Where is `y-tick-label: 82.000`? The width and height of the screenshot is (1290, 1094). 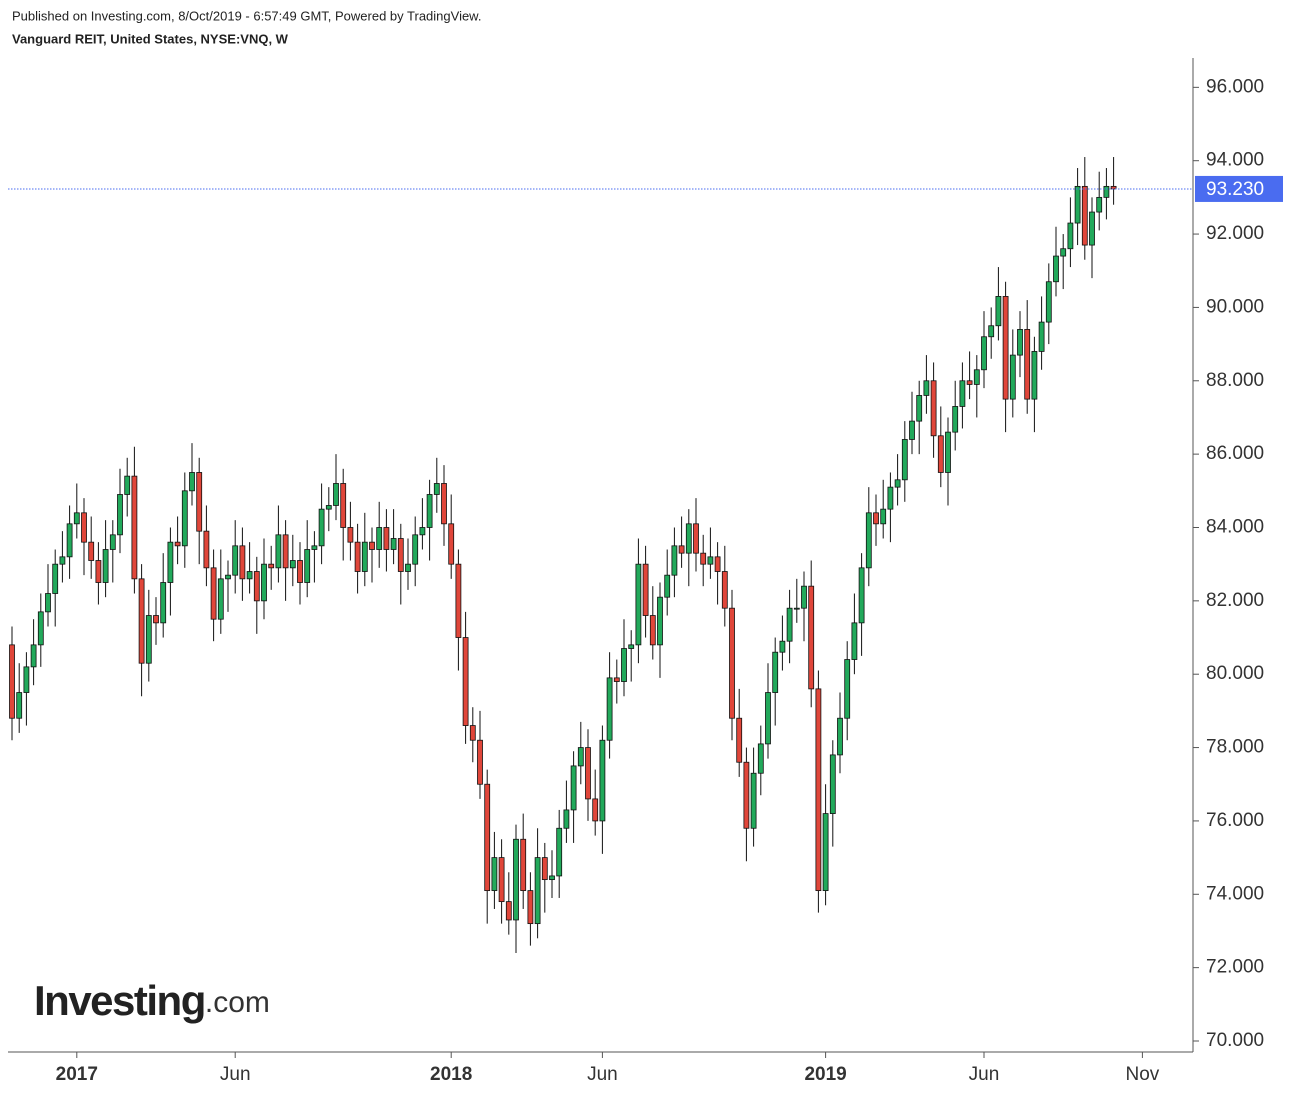 y-tick-label: 82.000 is located at coordinates (1235, 600).